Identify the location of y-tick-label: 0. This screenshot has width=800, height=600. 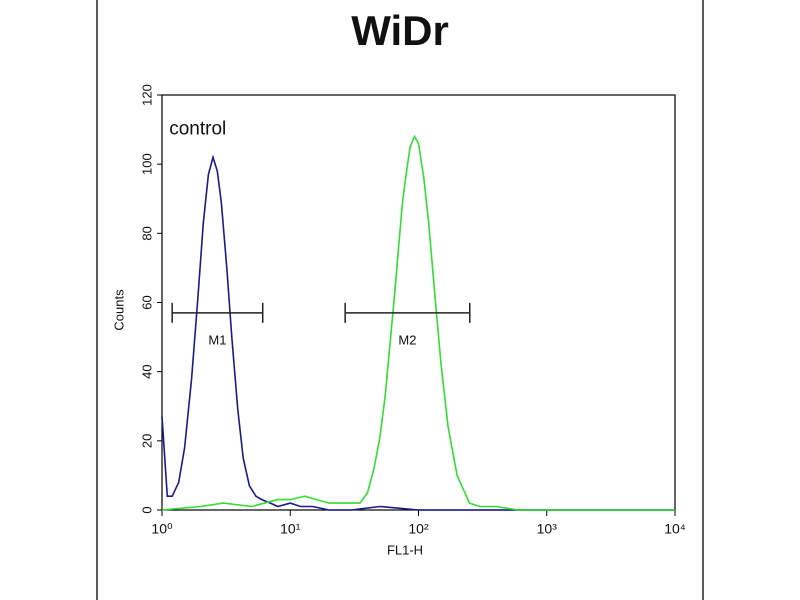
(146, 509).